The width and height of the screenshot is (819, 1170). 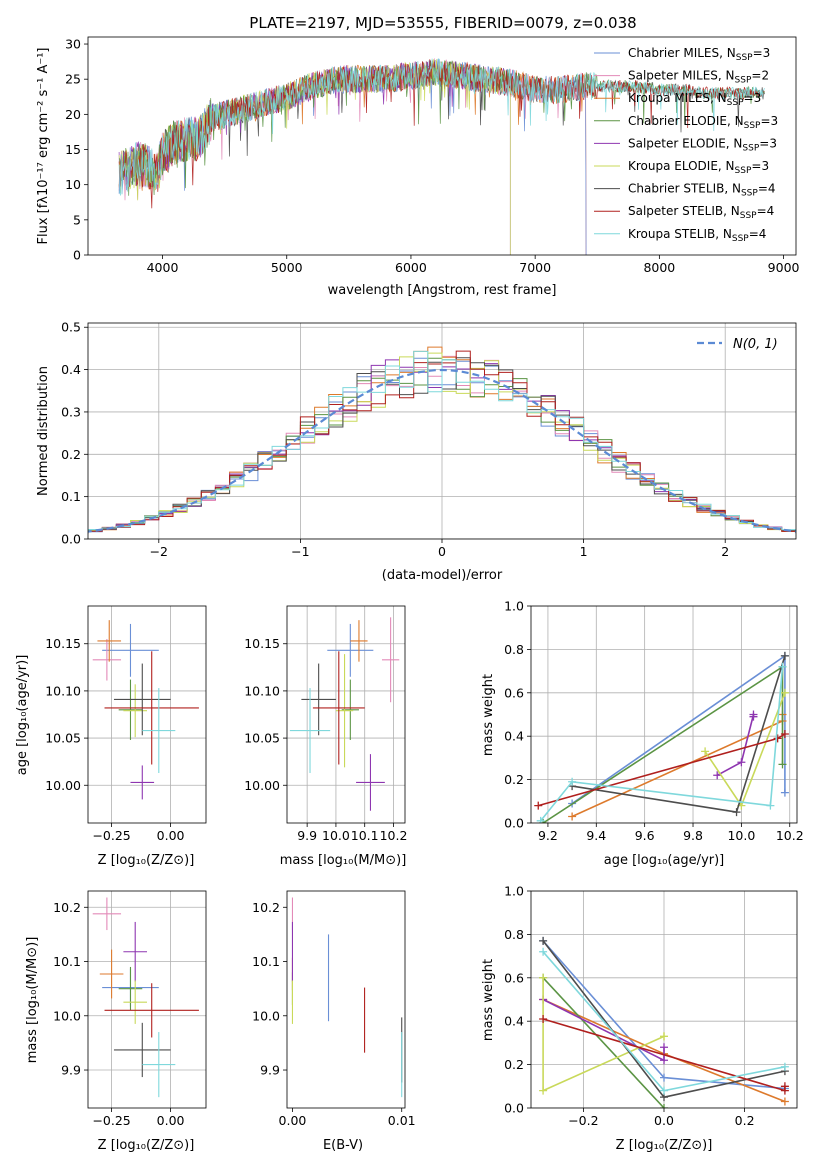 I want to click on legend-entry: Chabrier STELIB, NSSP=4, so click(x=702, y=190).